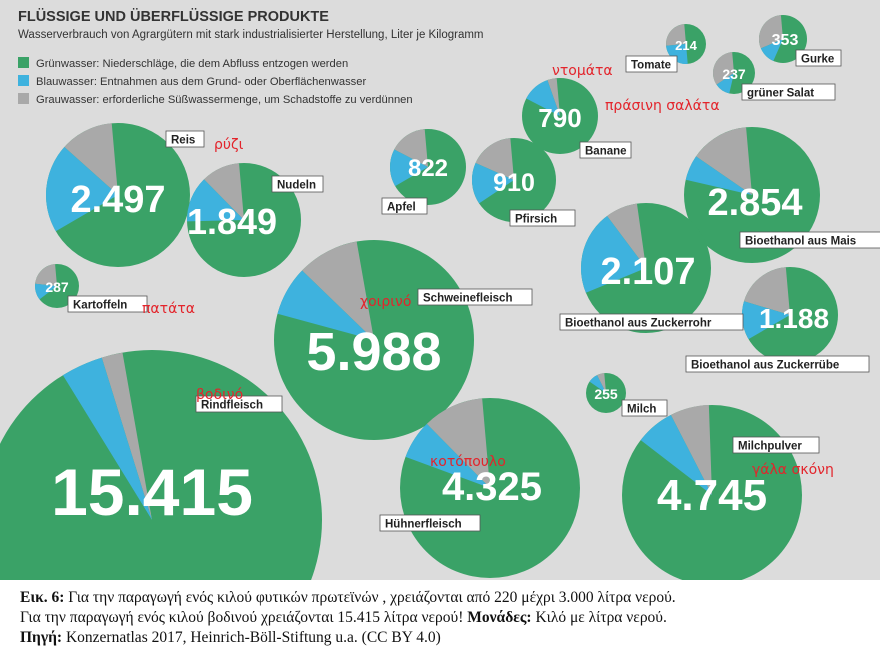 The height and width of the screenshot is (660, 880). I want to click on bubble-pfirsich: 910, so click(514, 180).